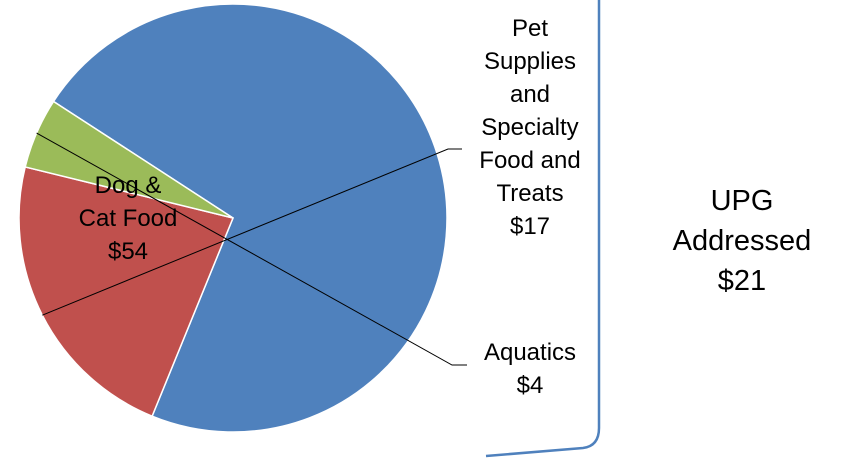 This screenshot has height=464, width=842. I want to click on slice-label-1-line-1: Supplies, so click(530, 61).